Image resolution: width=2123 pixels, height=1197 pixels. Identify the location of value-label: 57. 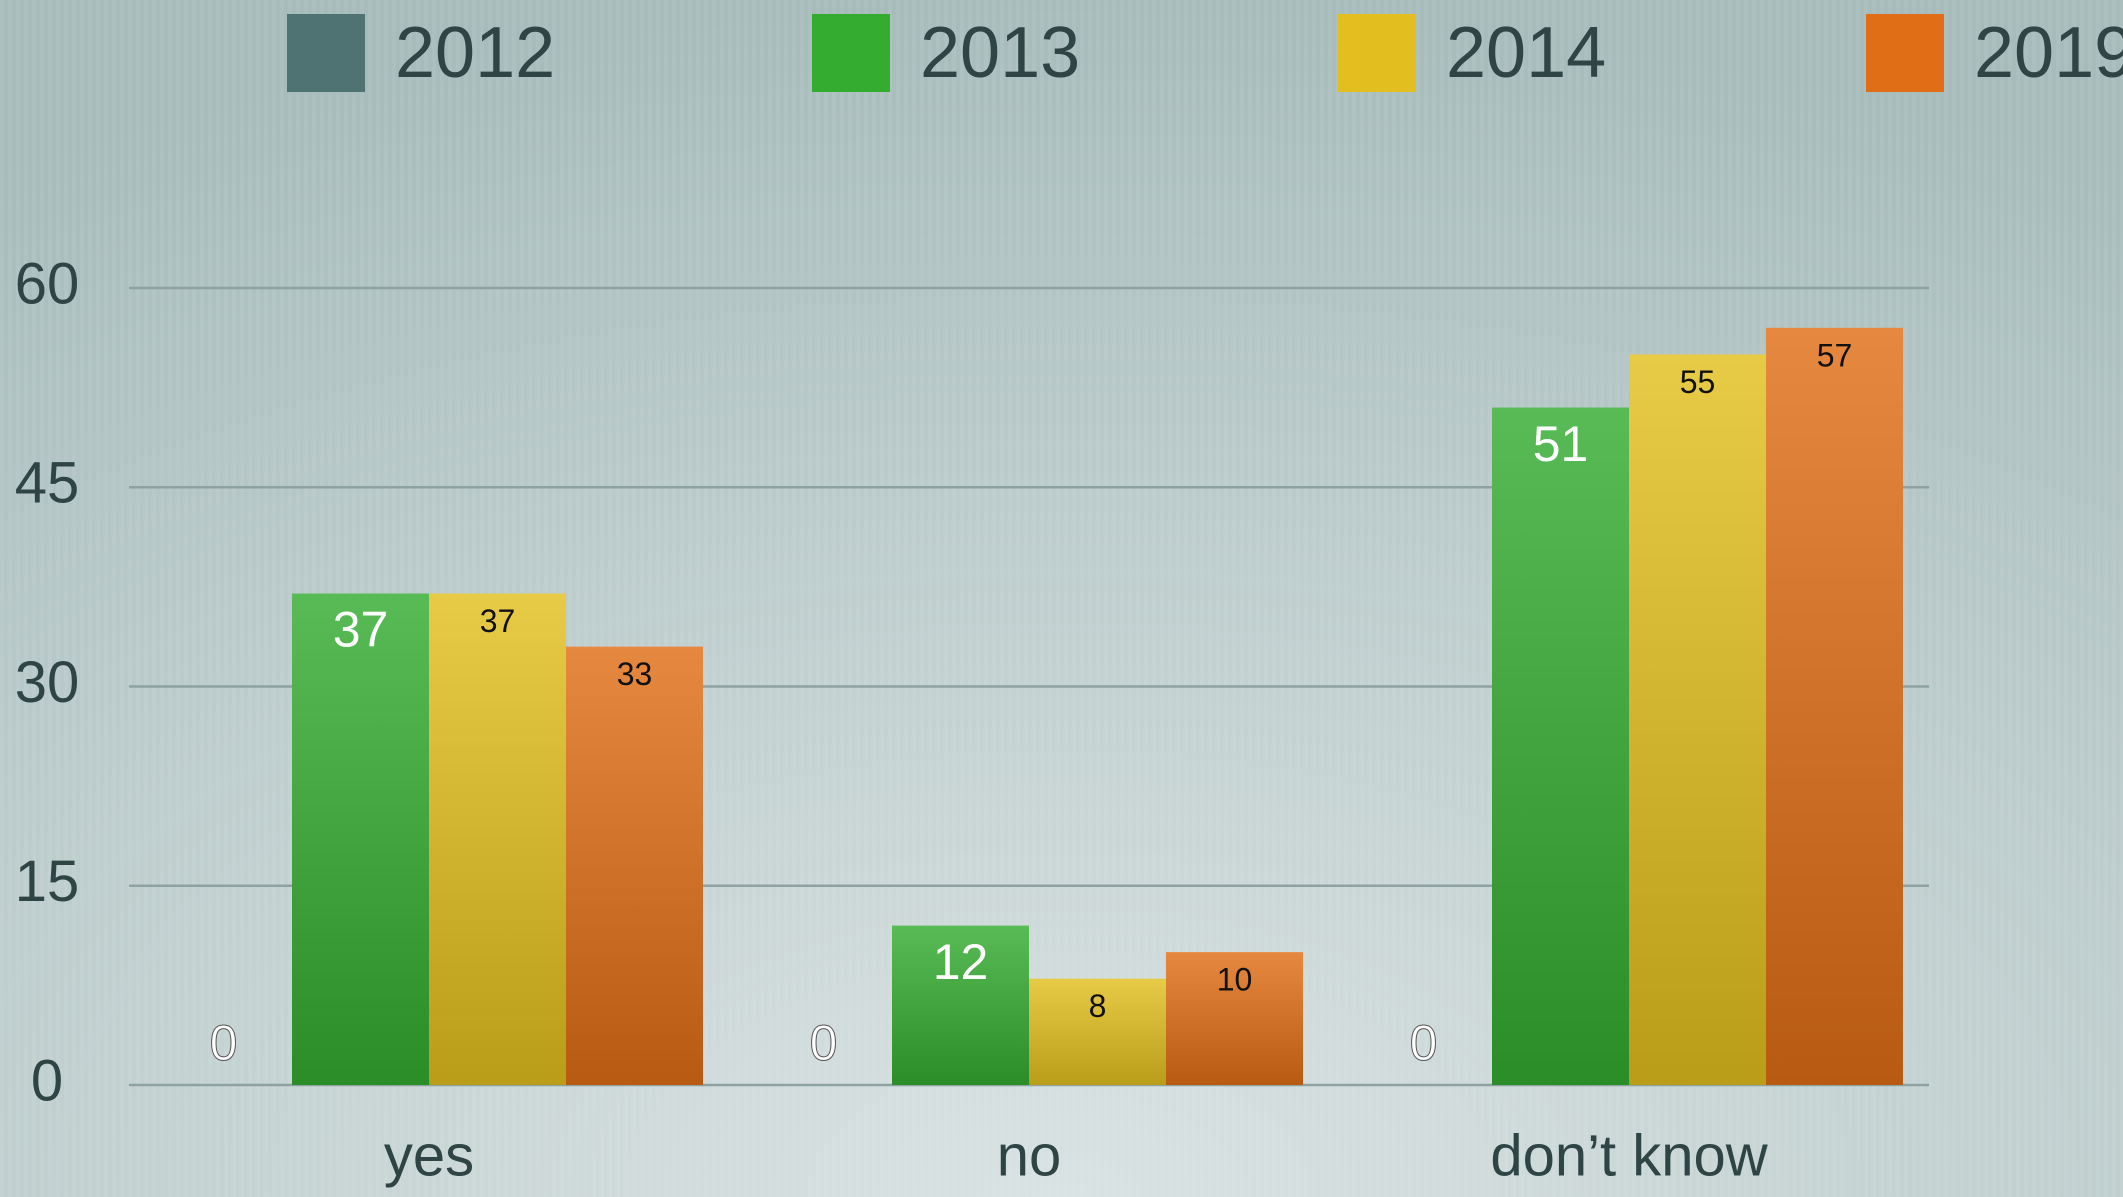
(1835, 355).